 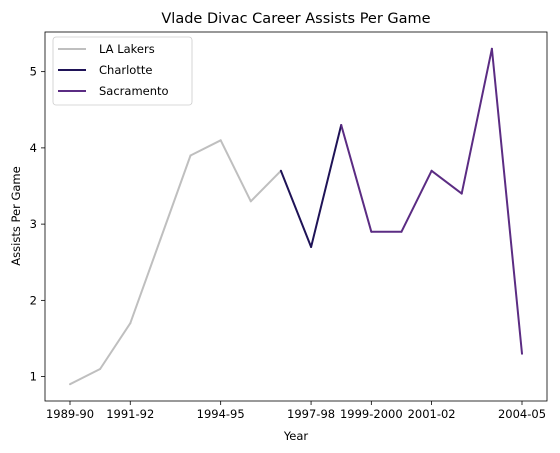 I want to click on y-tick-label: 2, so click(x=33, y=300).